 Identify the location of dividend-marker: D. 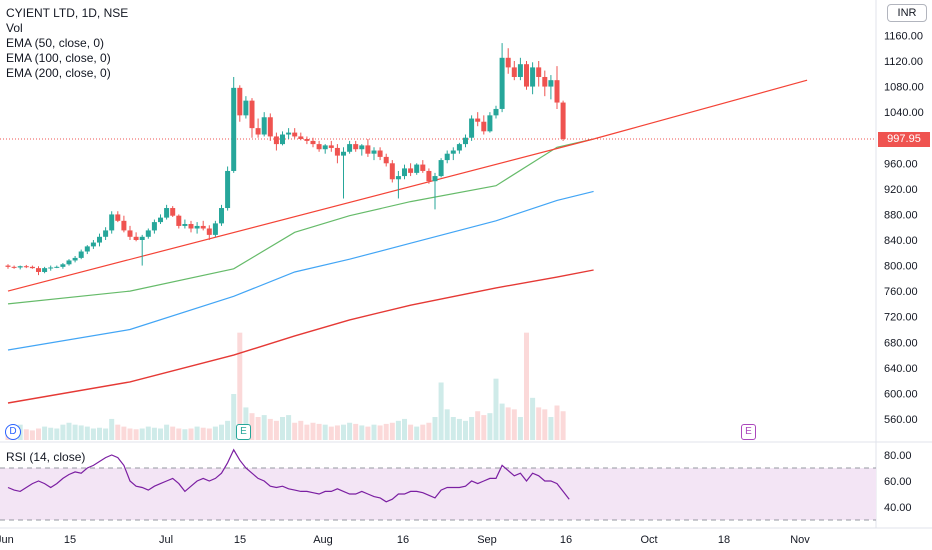
(13, 432).